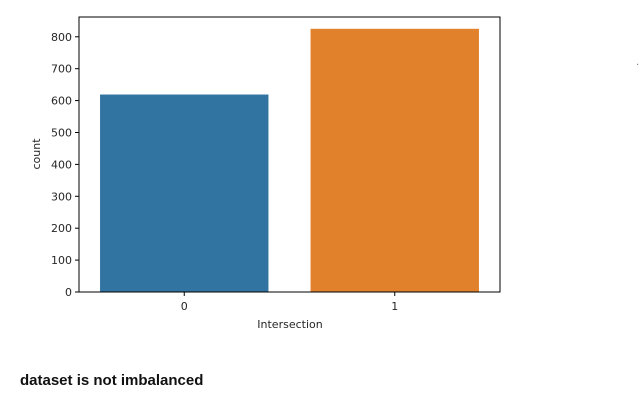  I want to click on y-tick-label: 500, so click(61, 132).